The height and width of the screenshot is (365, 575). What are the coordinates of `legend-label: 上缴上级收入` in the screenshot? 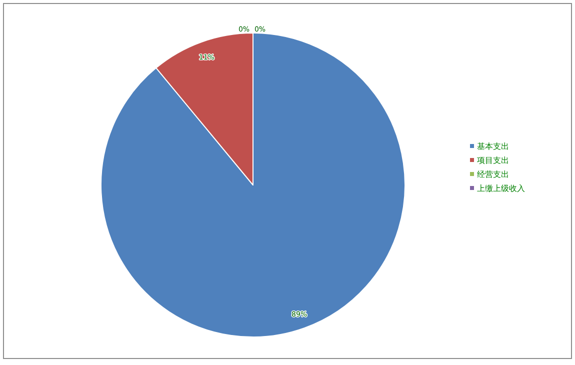 It's located at (501, 188).